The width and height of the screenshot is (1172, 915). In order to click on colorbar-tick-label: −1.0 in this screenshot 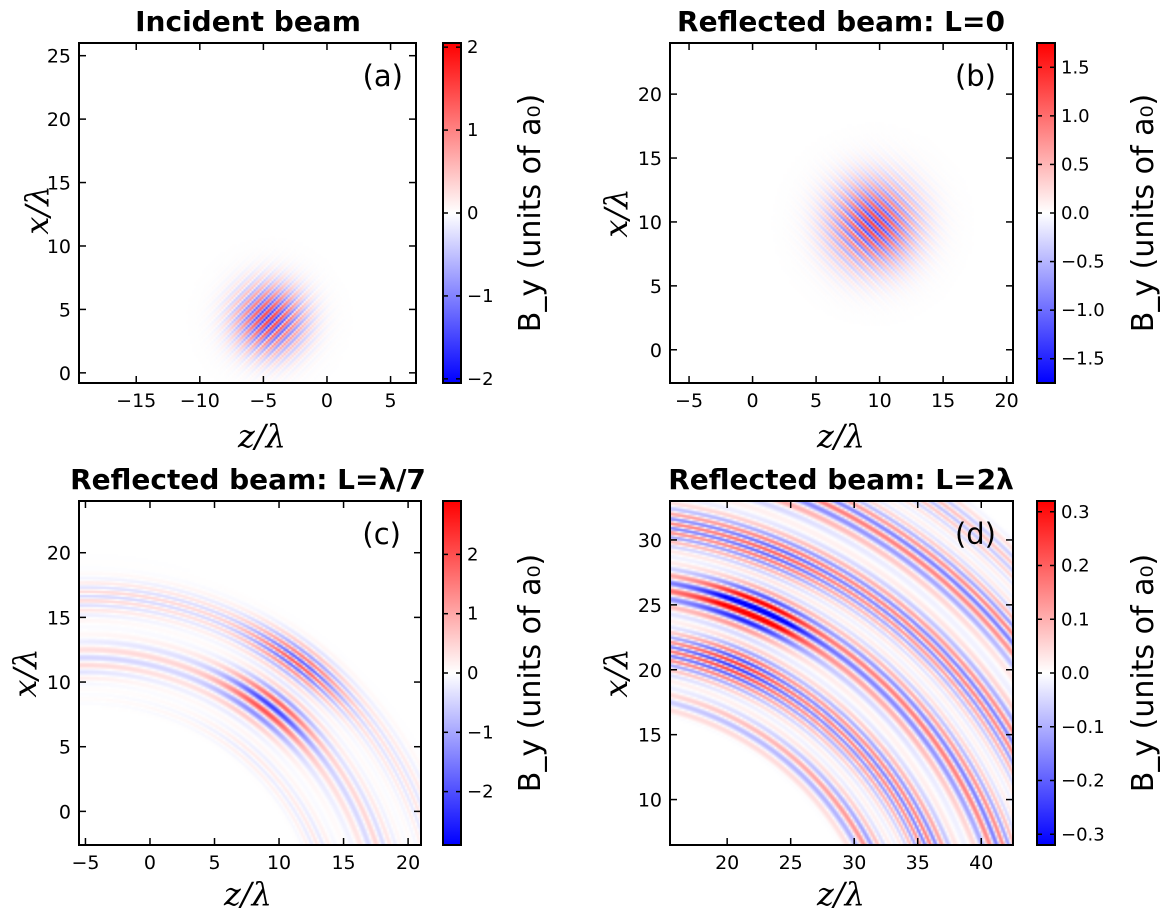, I will do `click(1083, 310)`.